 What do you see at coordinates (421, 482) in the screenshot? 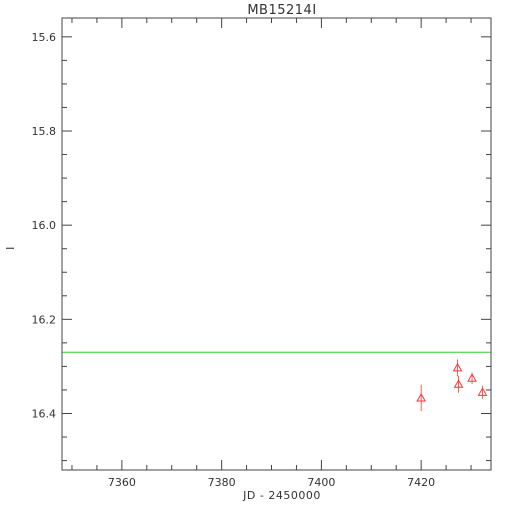
I see `x-tick-label: 7420` at bounding box center [421, 482].